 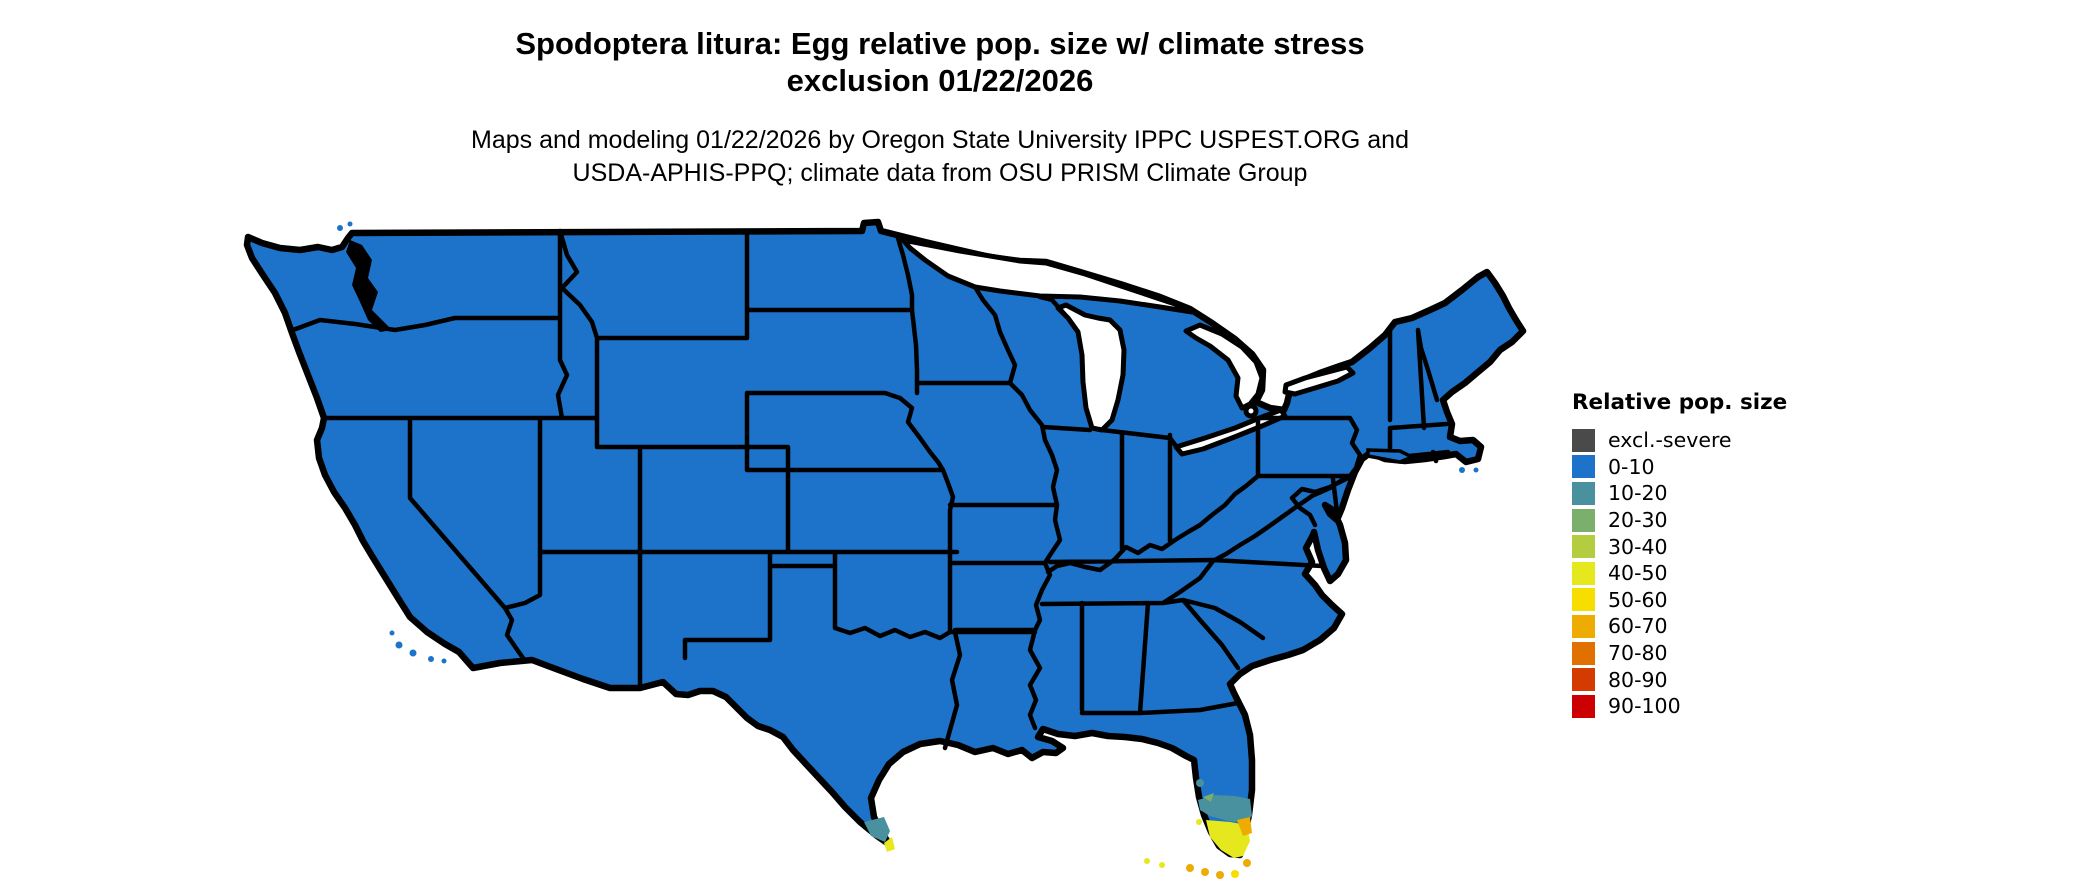 I want to click on legend-row: 0-10, so click(x=1679, y=467).